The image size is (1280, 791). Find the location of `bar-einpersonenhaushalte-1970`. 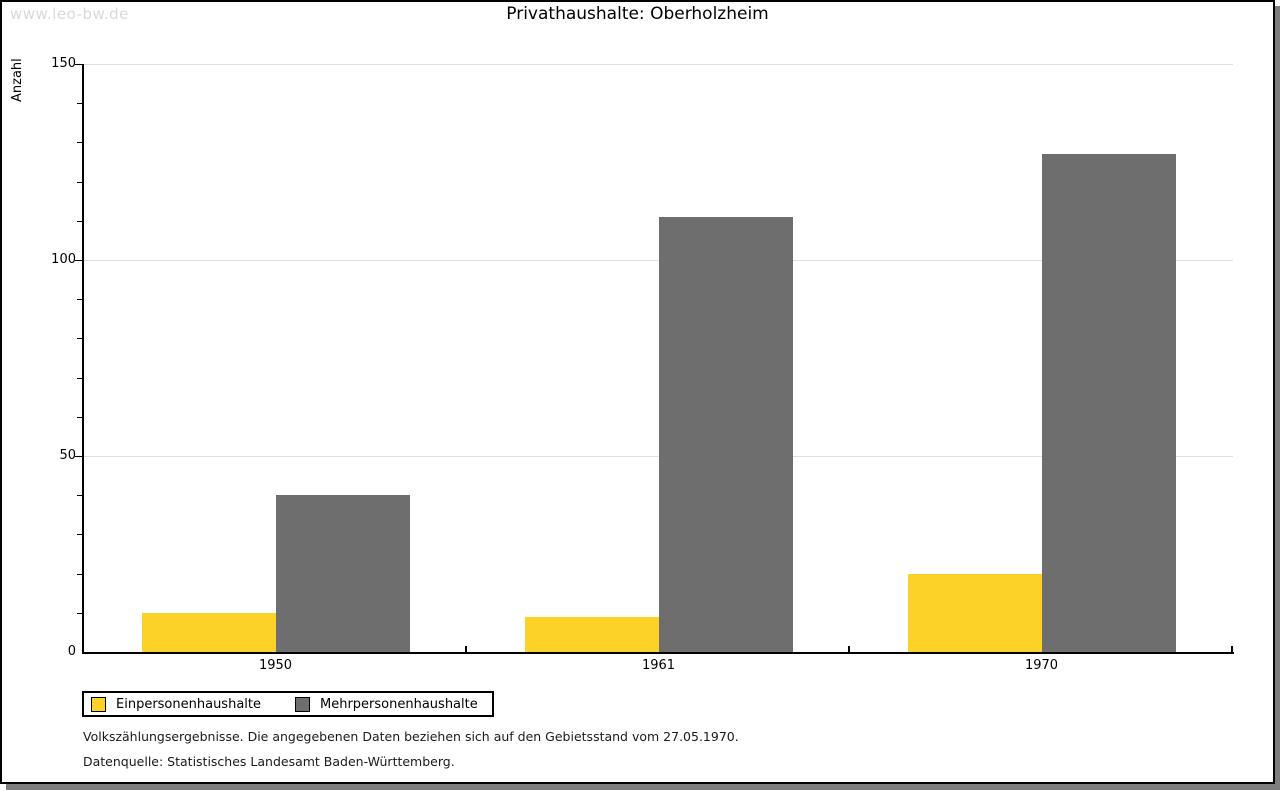

bar-einpersonenhaushalte-1970 is located at coordinates (974, 613).